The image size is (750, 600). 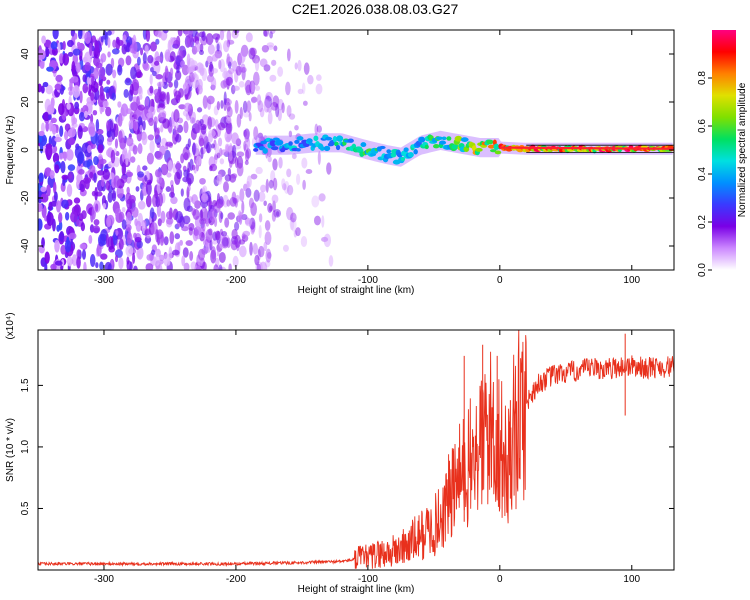 I want to click on figure-title: C2E1.2026.038.08.03.G27, so click(x=375, y=9).